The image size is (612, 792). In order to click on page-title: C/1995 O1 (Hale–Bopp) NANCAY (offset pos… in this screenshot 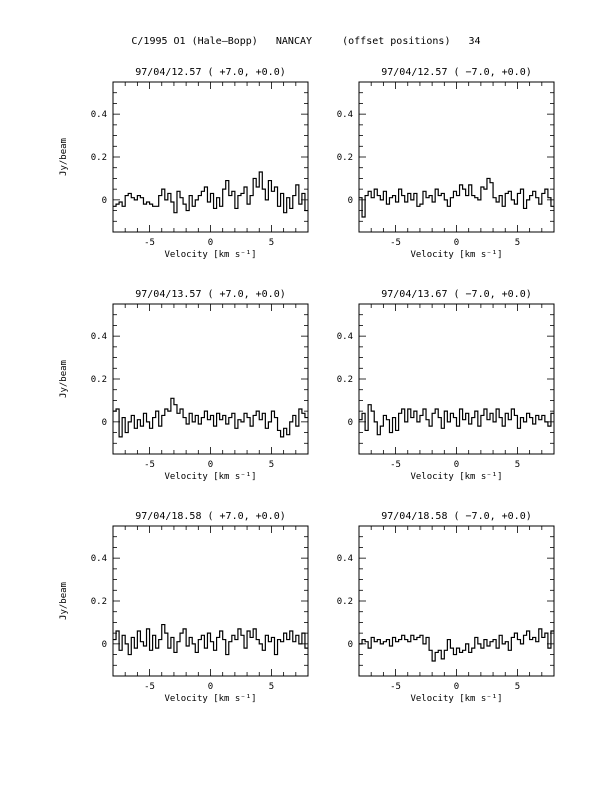, I will do `click(306, 41)`.